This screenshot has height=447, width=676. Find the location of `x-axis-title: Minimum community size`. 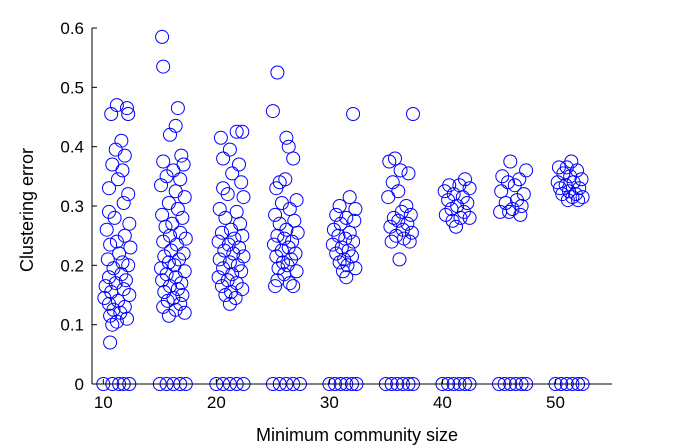

x-axis-title: Minimum community size is located at coordinates (357, 435).